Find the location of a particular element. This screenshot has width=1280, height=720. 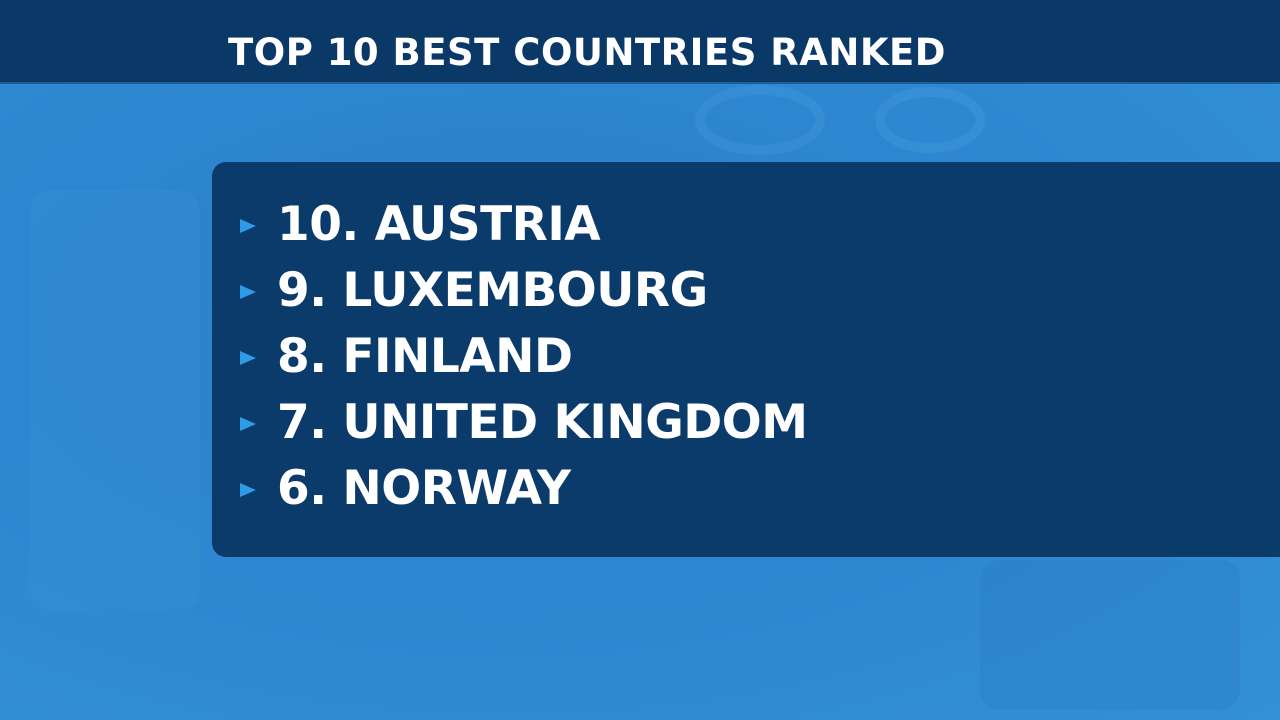

title: TOP 10 BEST COUNTRIES RANKED is located at coordinates (587, 52).